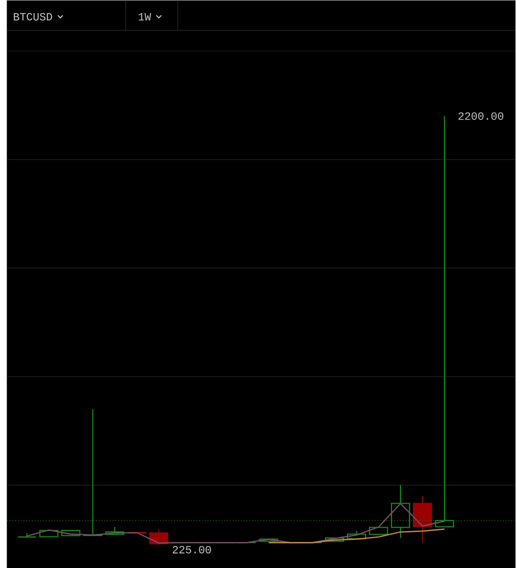 The image size is (516, 568). Describe the element at coordinates (191, 550) in the screenshot. I see `annotation: 225.00` at that location.